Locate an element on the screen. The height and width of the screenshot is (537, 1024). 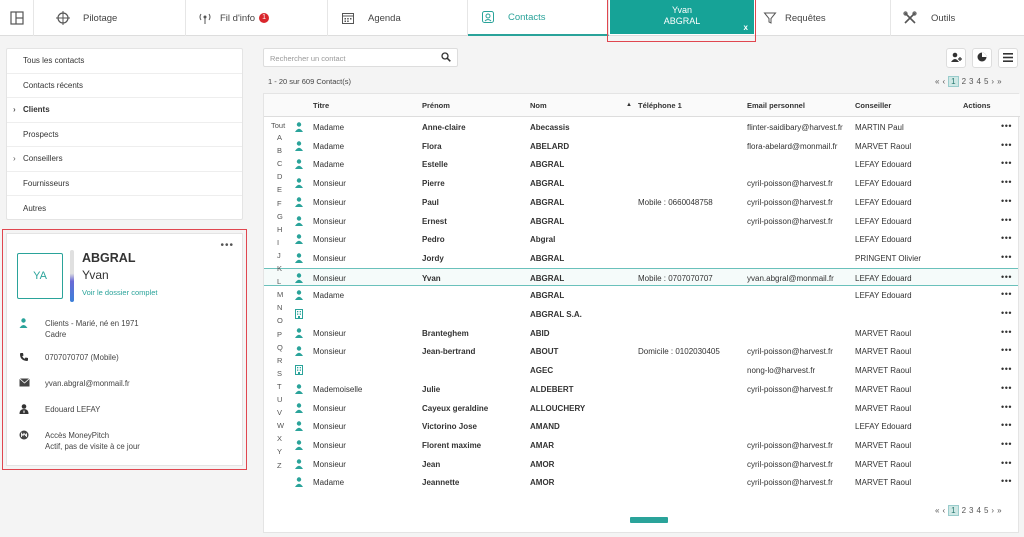
column-header-nom: Nom is located at coordinates (538, 105).